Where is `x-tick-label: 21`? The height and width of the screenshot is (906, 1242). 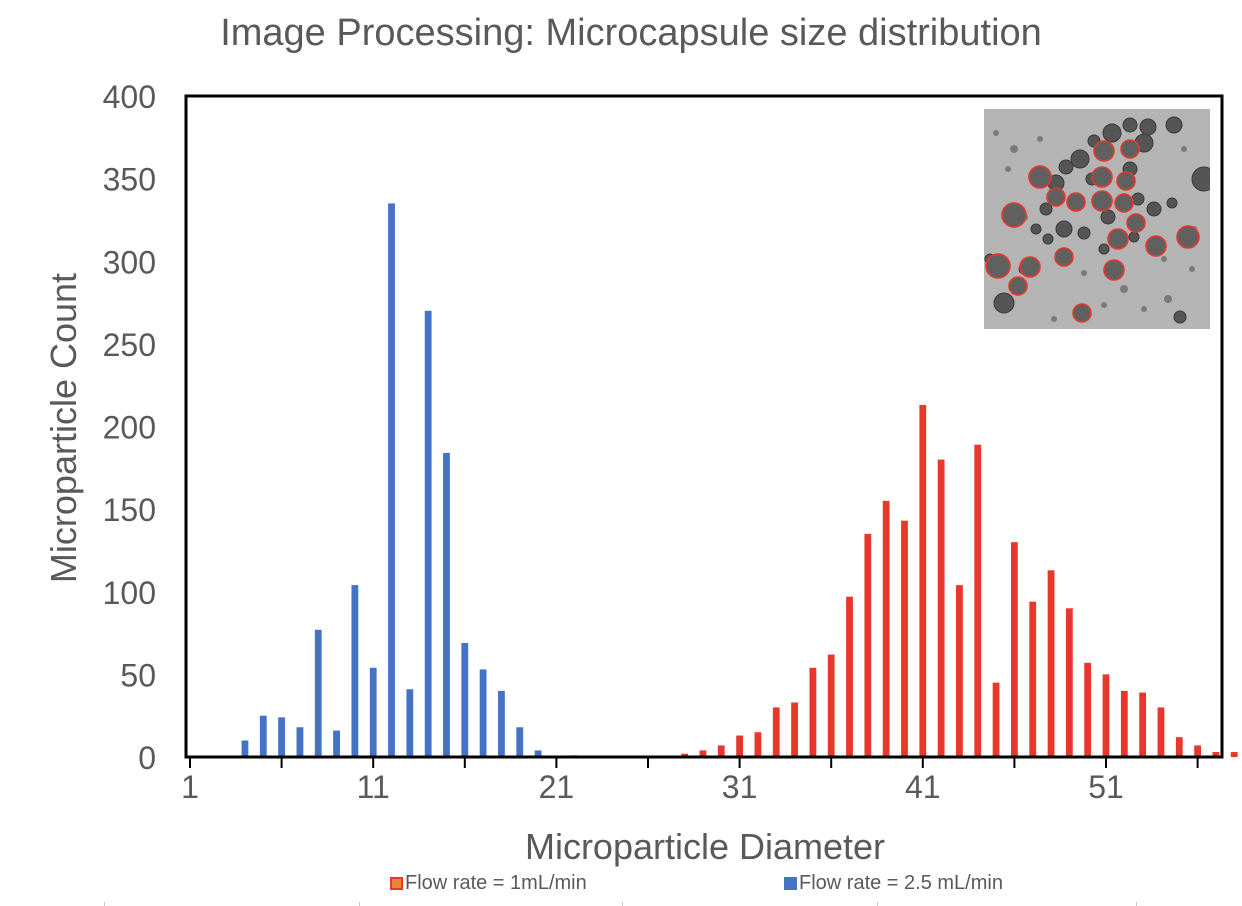
x-tick-label: 21 is located at coordinates (557, 787).